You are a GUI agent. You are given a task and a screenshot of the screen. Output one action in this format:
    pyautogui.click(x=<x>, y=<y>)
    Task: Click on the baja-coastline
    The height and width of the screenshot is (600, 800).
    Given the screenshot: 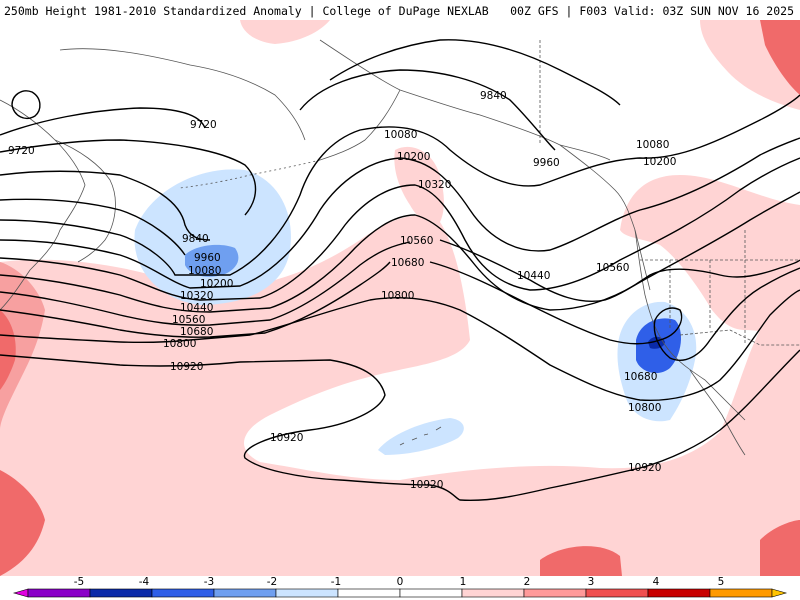 What is the action you would take?
    pyautogui.click(x=717, y=412)
    